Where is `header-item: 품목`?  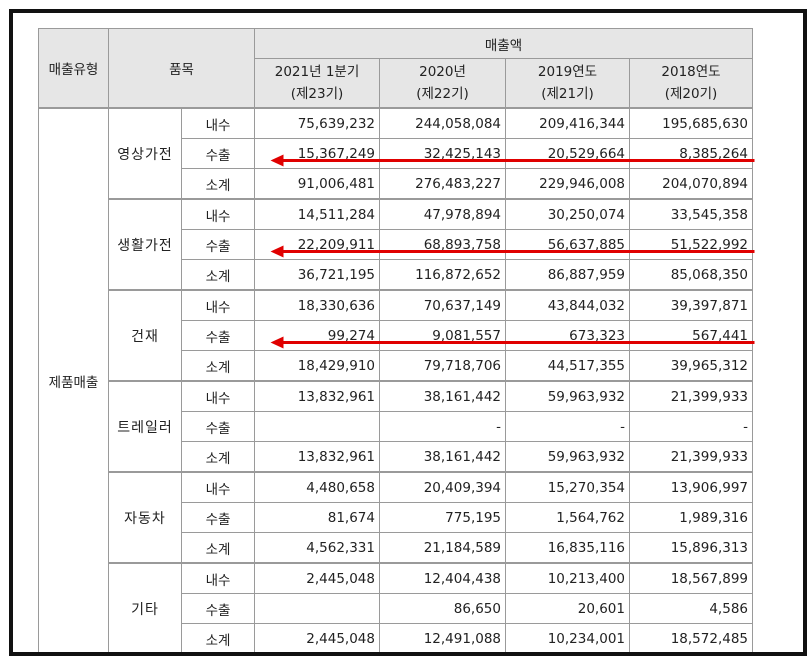
header-item: 품목 is located at coordinates (181, 68).